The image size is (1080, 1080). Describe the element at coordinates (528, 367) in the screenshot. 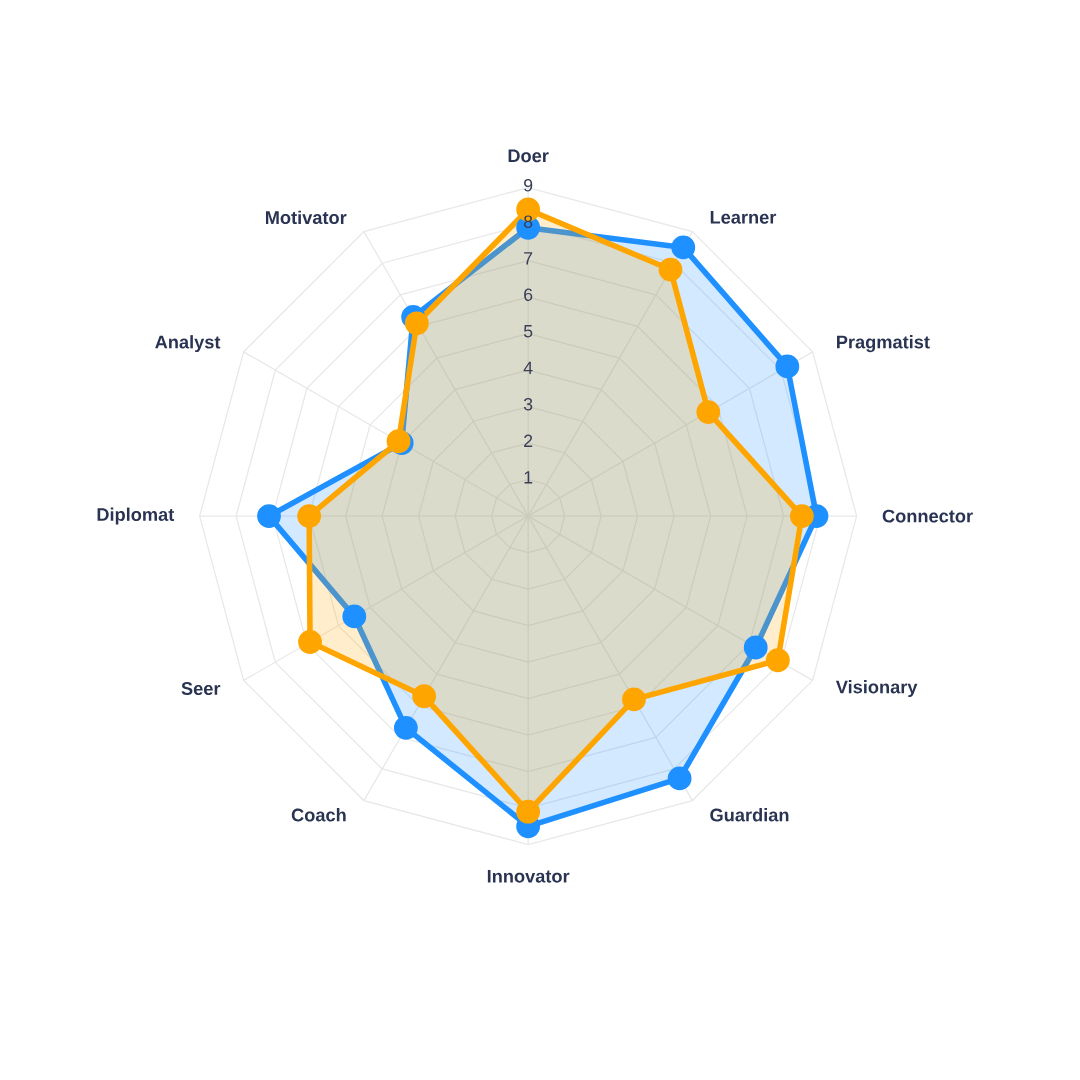

I see `y-tick-label: 4` at that location.